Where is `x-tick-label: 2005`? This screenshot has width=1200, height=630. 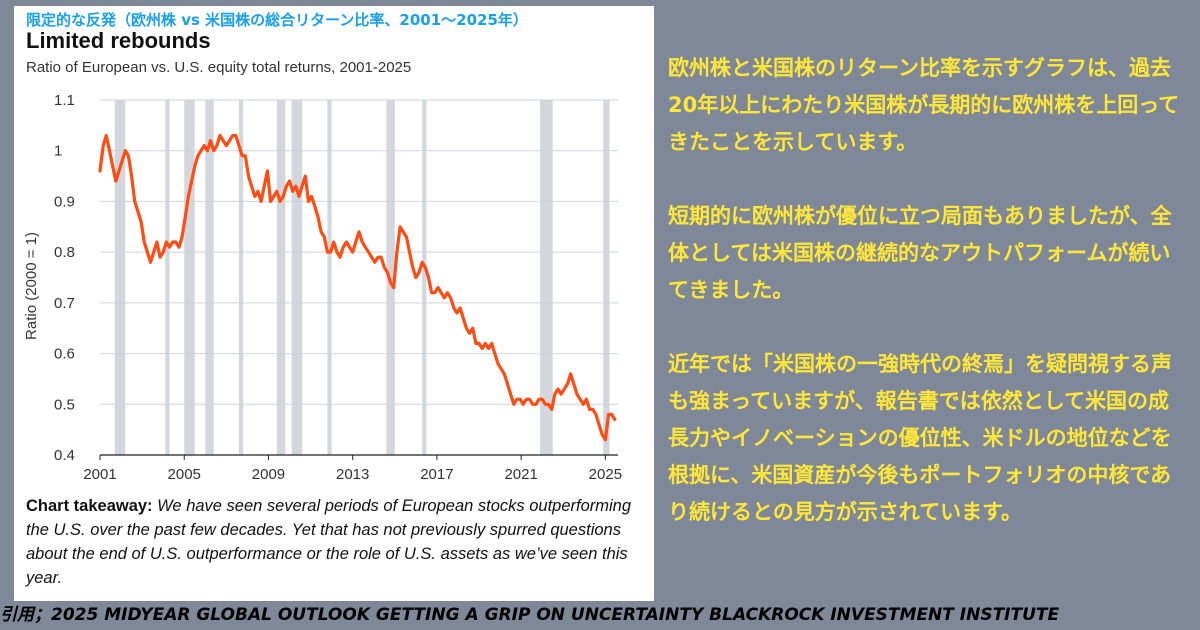 x-tick-label: 2005 is located at coordinates (184, 474).